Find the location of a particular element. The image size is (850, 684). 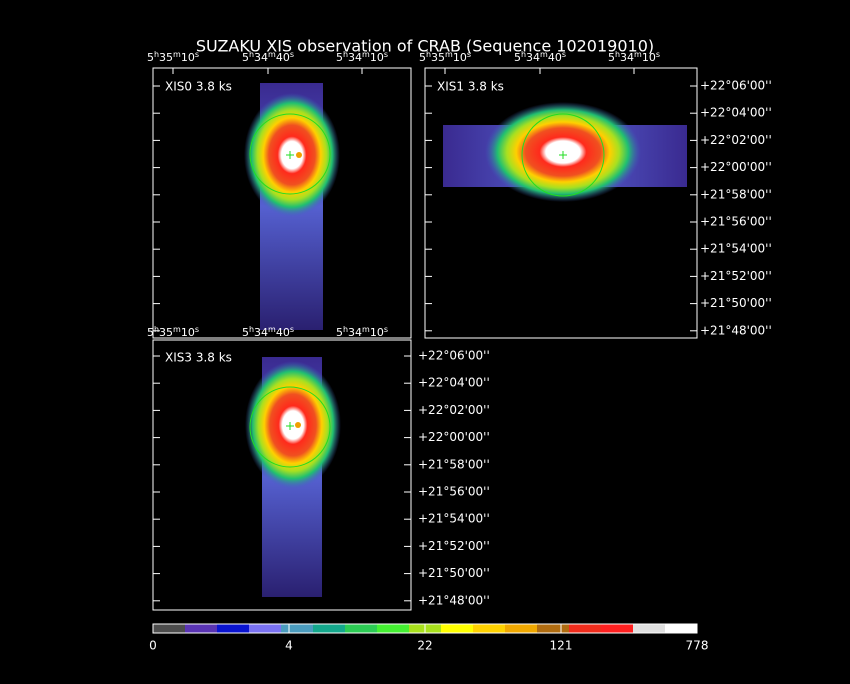

xis1-image is located at coordinates (565, 152).